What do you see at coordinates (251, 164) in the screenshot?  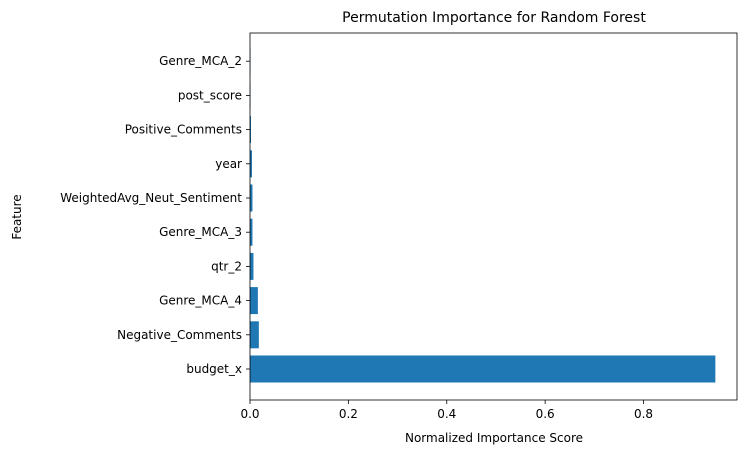 I see `bar-year` at bounding box center [251, 164].